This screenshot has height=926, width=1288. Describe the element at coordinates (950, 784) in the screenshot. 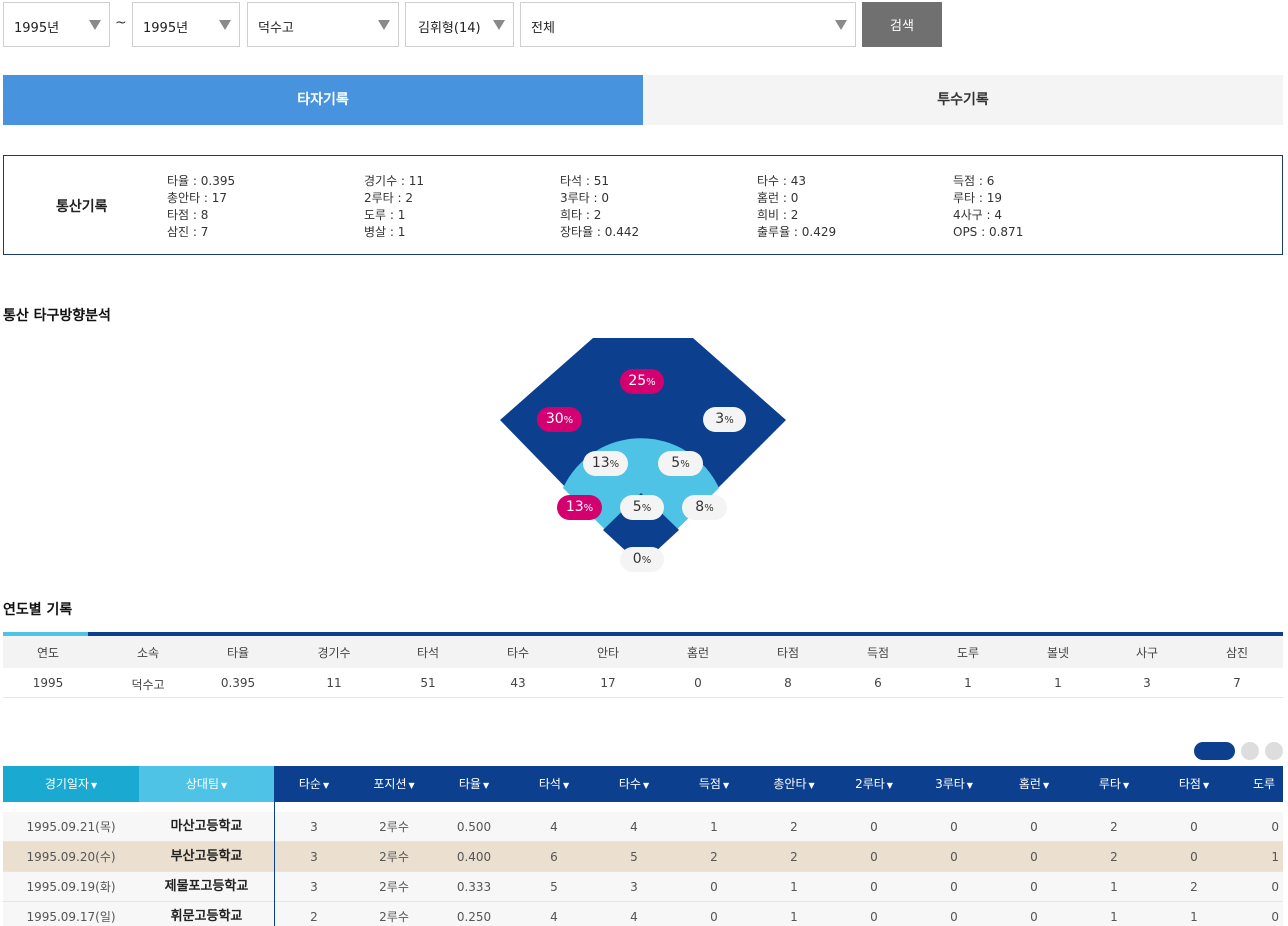

I see `header-label: 3루타` at that location.